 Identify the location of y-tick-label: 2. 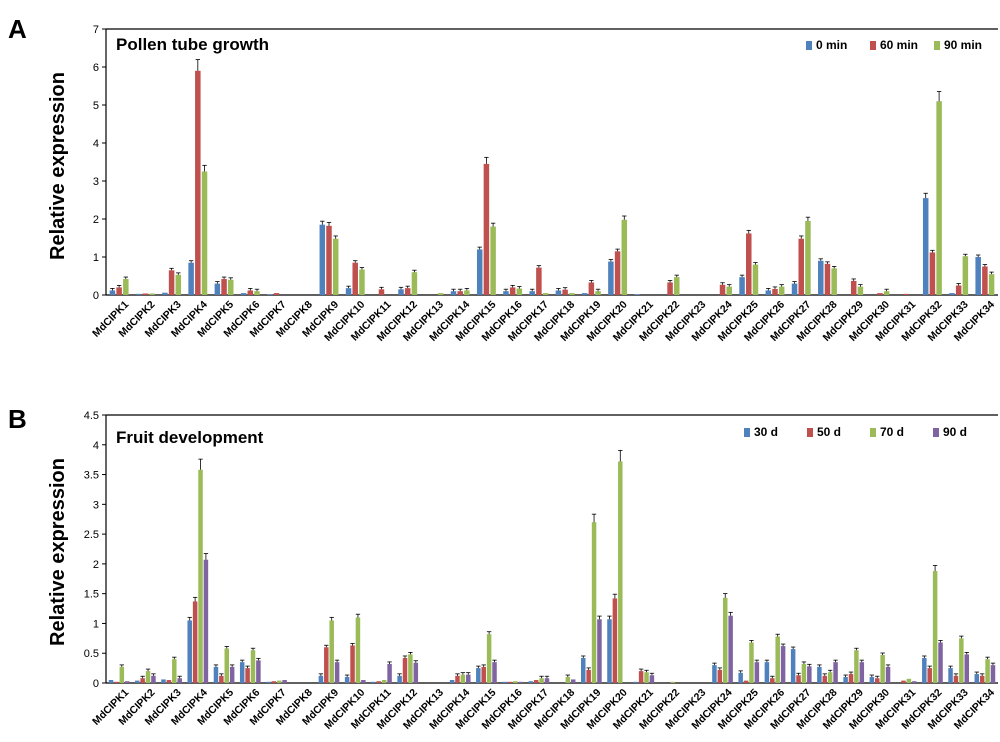
(96, 220).